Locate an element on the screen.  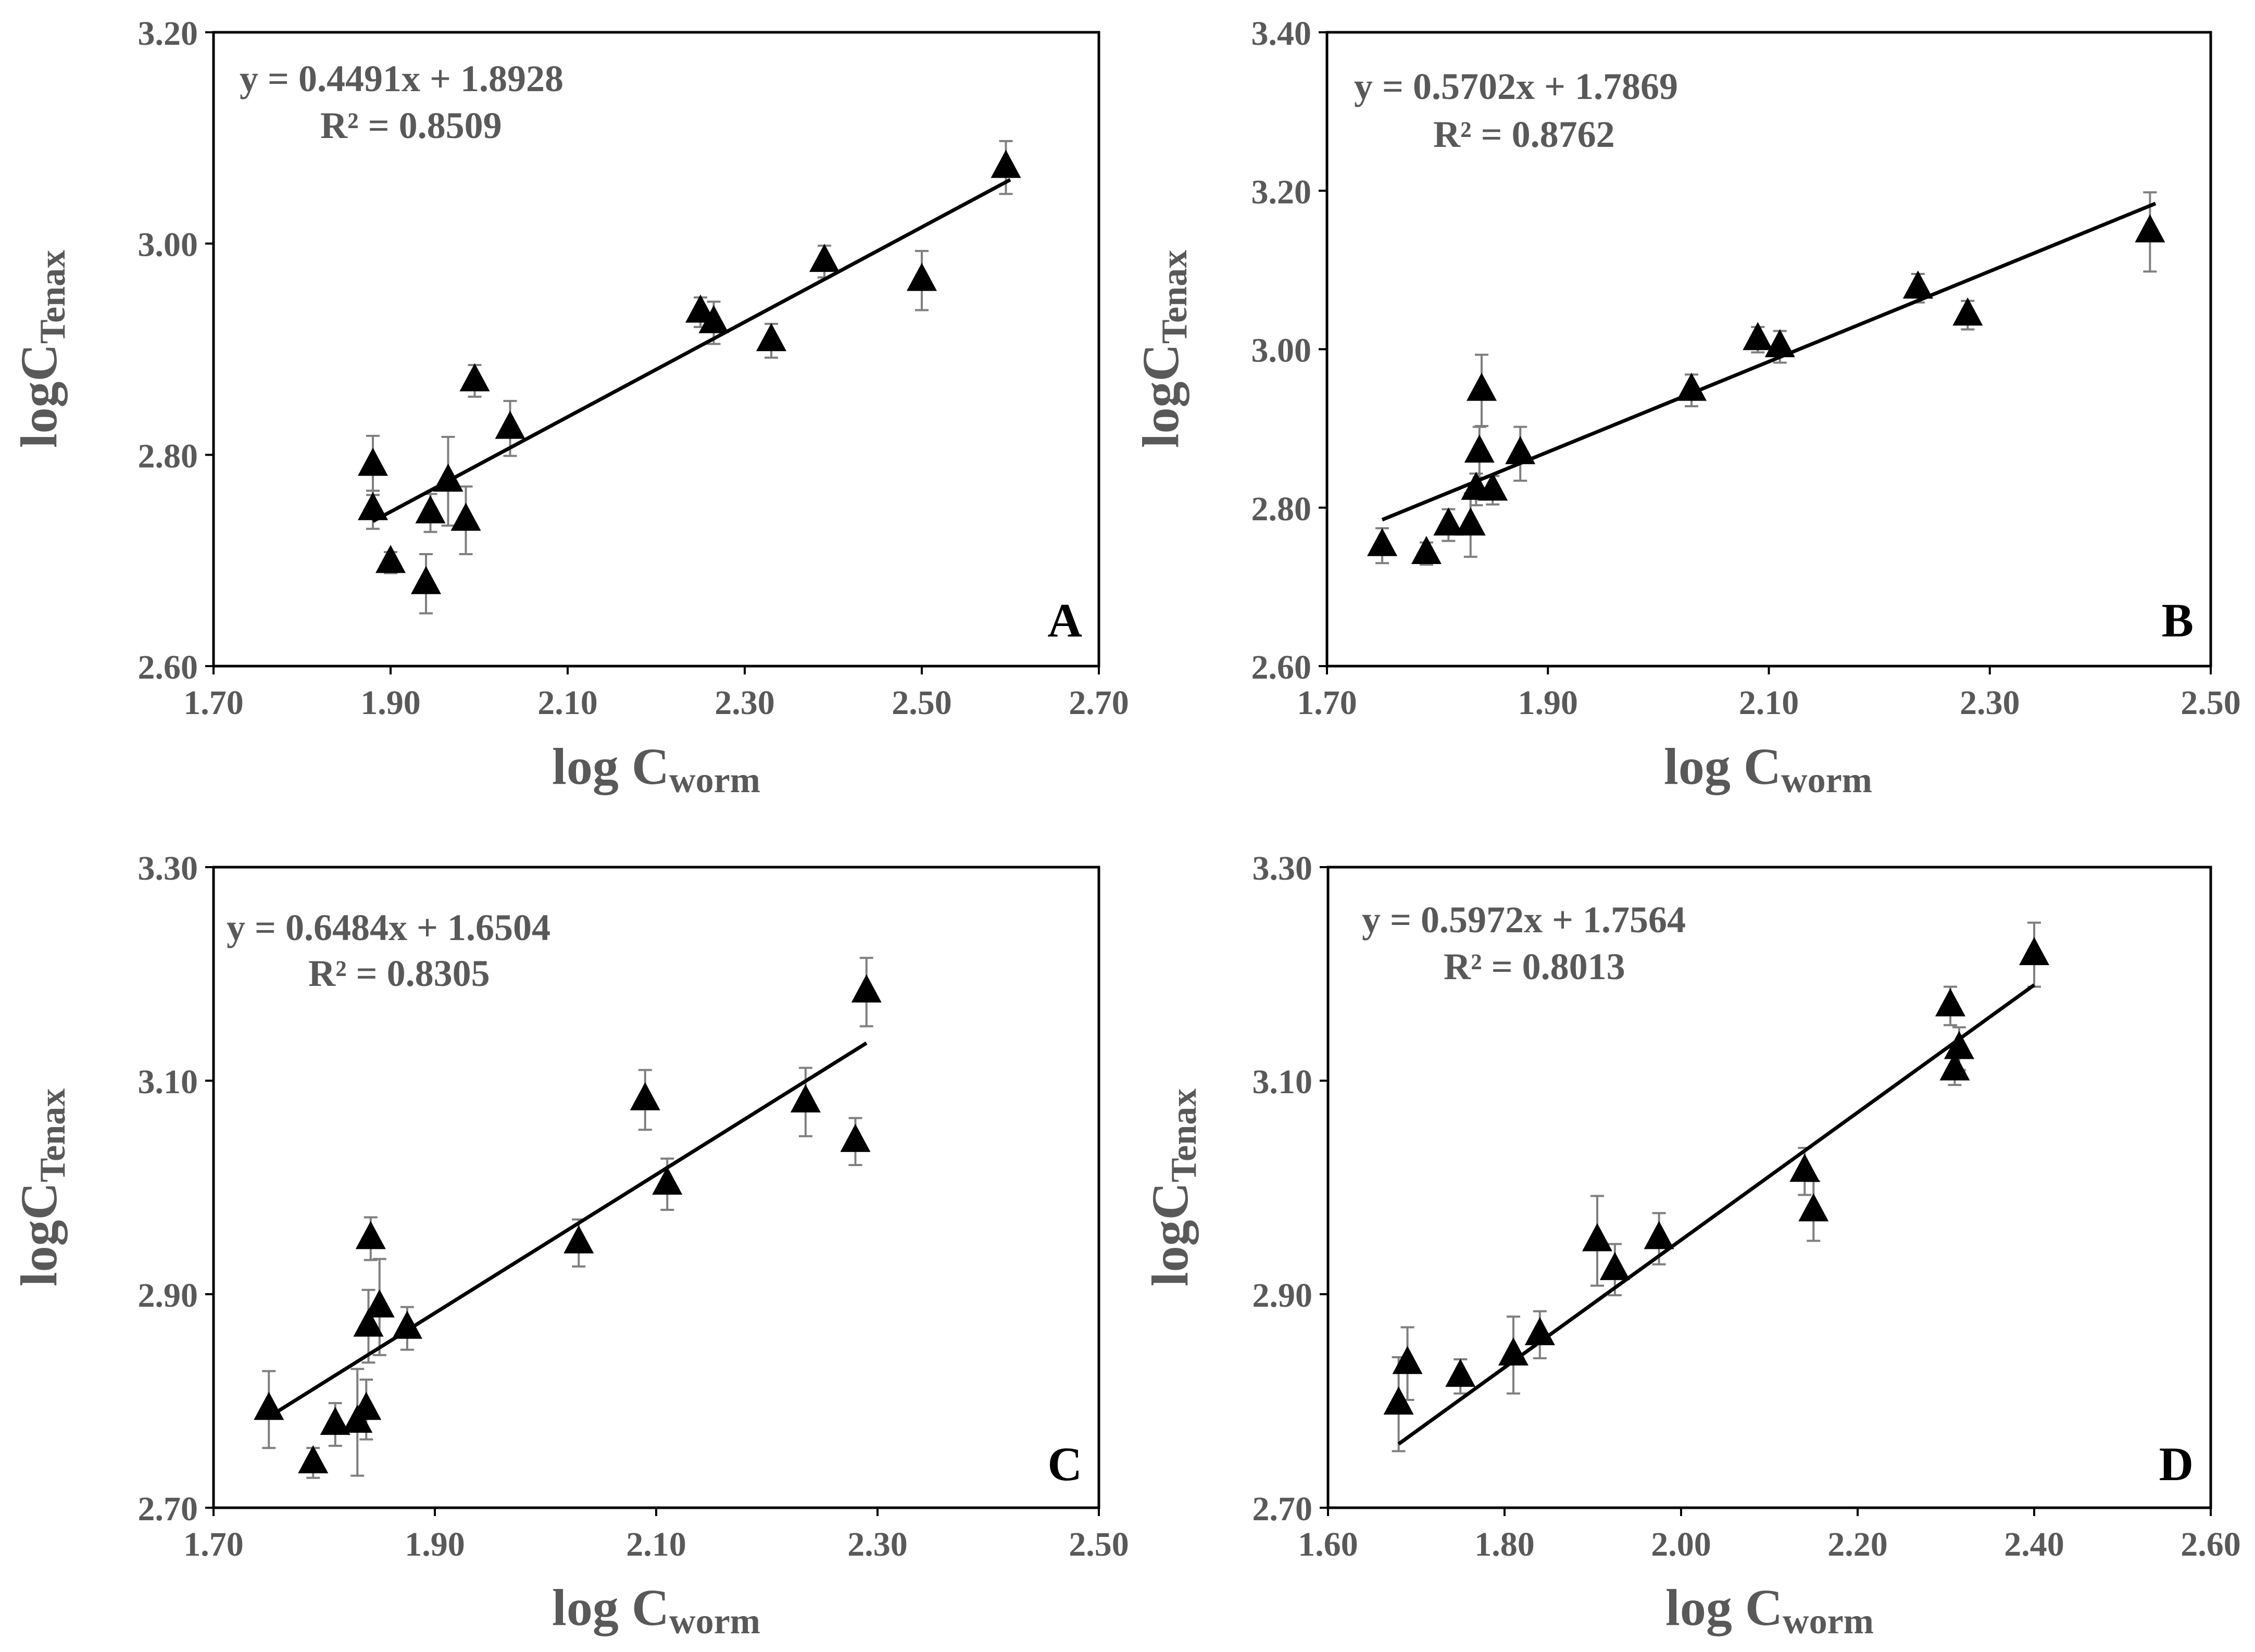
x-tick-label: 2.60 is located at coordinates (2211, 1544).